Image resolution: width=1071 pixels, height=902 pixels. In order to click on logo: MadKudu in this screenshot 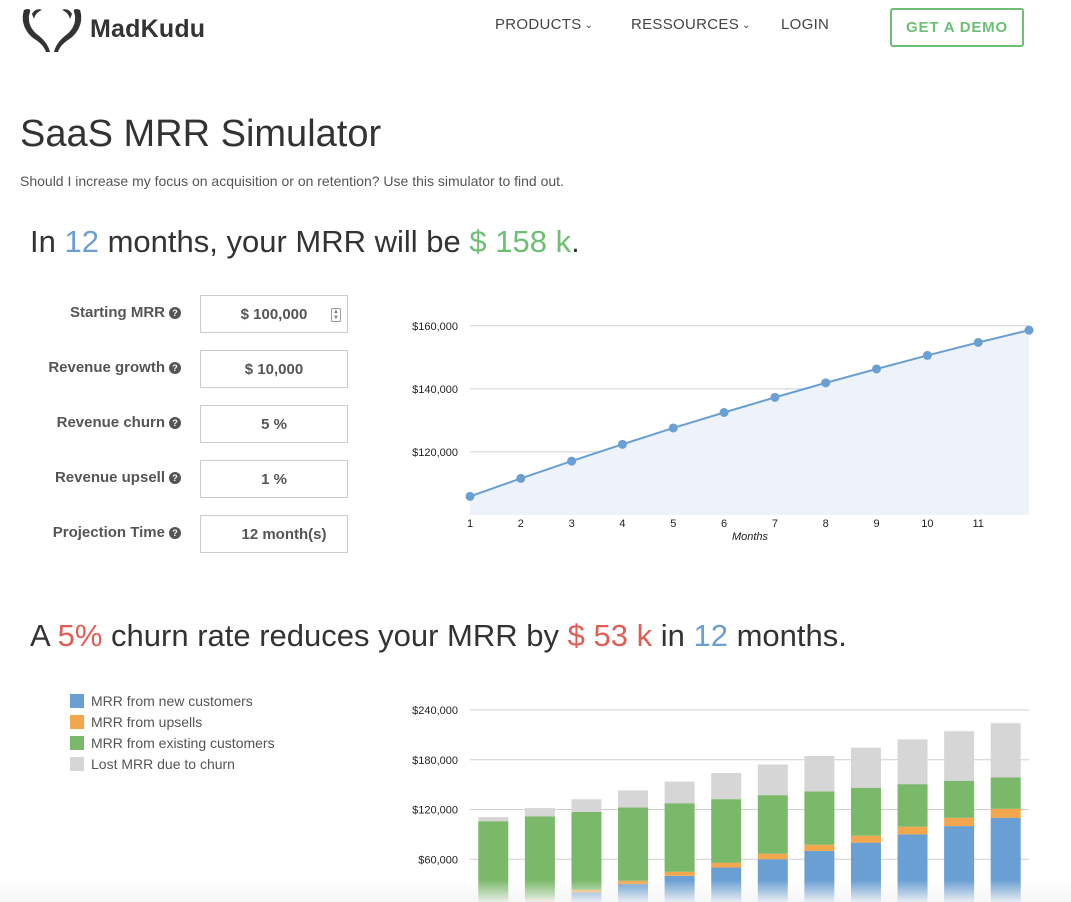, I will do `click(111, 29)`.